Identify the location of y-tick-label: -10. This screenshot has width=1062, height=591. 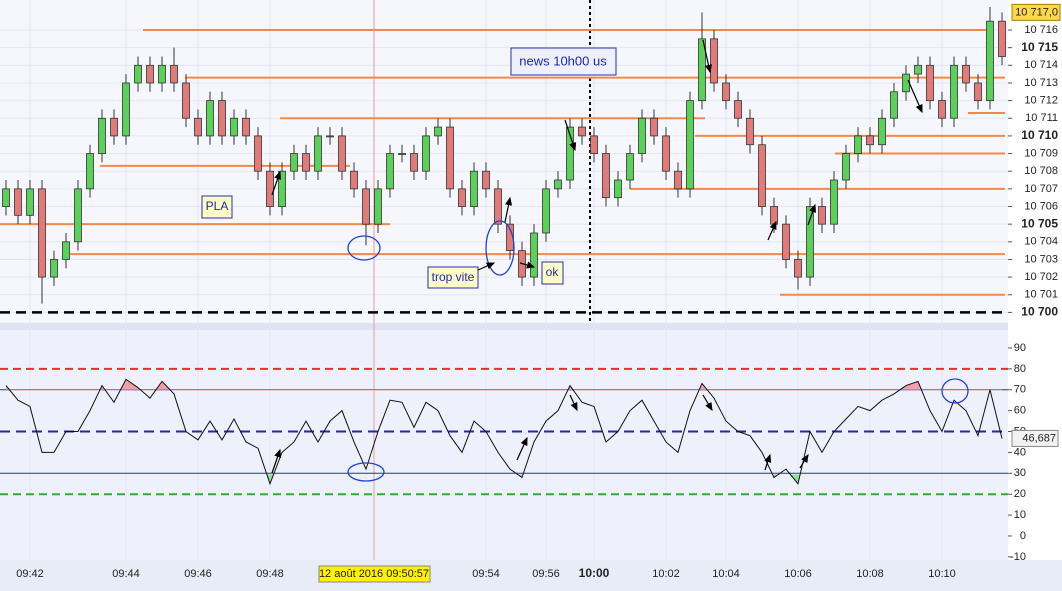
(1018, 557).